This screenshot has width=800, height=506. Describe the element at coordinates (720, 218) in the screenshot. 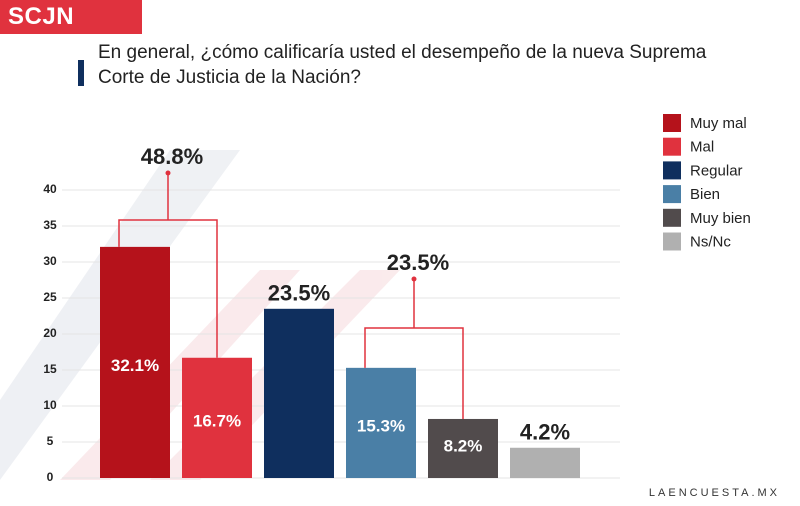

I see `legend-label: Muy bien` at that location.